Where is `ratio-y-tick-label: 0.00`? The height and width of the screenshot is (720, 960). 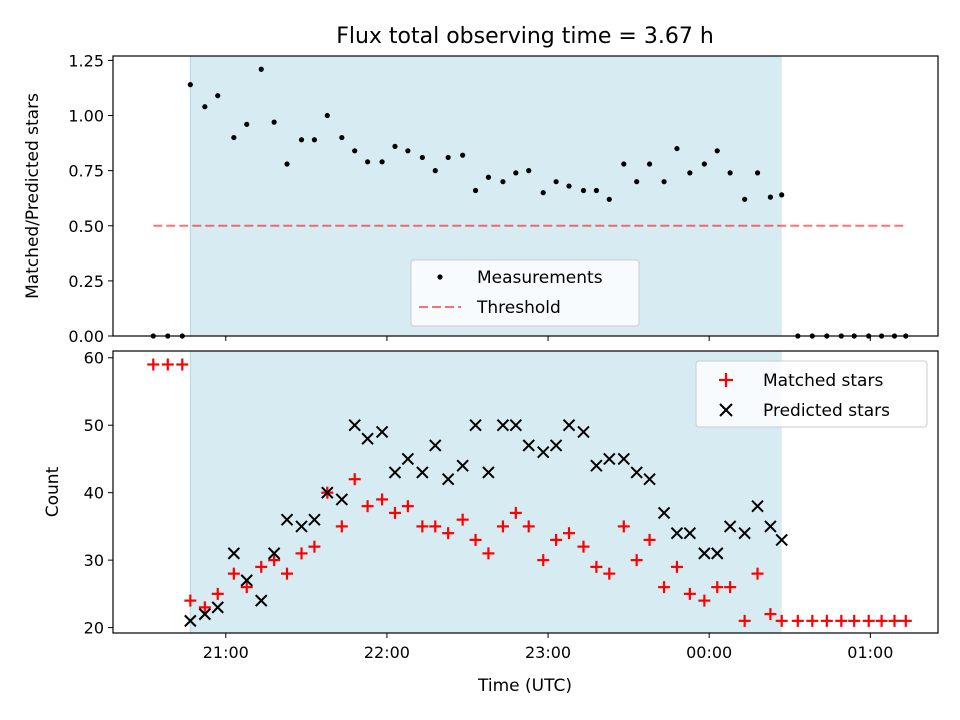 ratio-y-tick-label: 0.00 is located at coordinates (86, 336).